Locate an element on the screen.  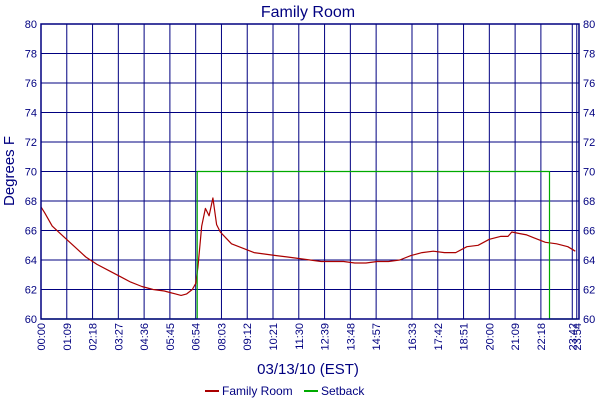
y-tick-label-right: 68 is located at coordinates (589, 202).